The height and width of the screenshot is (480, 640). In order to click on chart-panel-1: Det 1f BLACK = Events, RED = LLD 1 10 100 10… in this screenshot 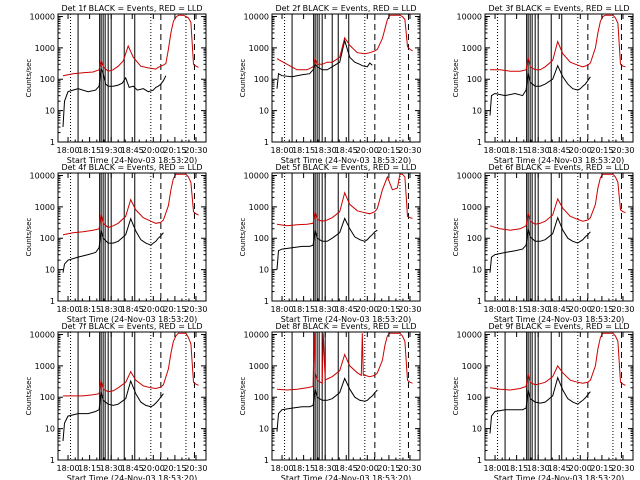, I will do `click(116, 84)`.